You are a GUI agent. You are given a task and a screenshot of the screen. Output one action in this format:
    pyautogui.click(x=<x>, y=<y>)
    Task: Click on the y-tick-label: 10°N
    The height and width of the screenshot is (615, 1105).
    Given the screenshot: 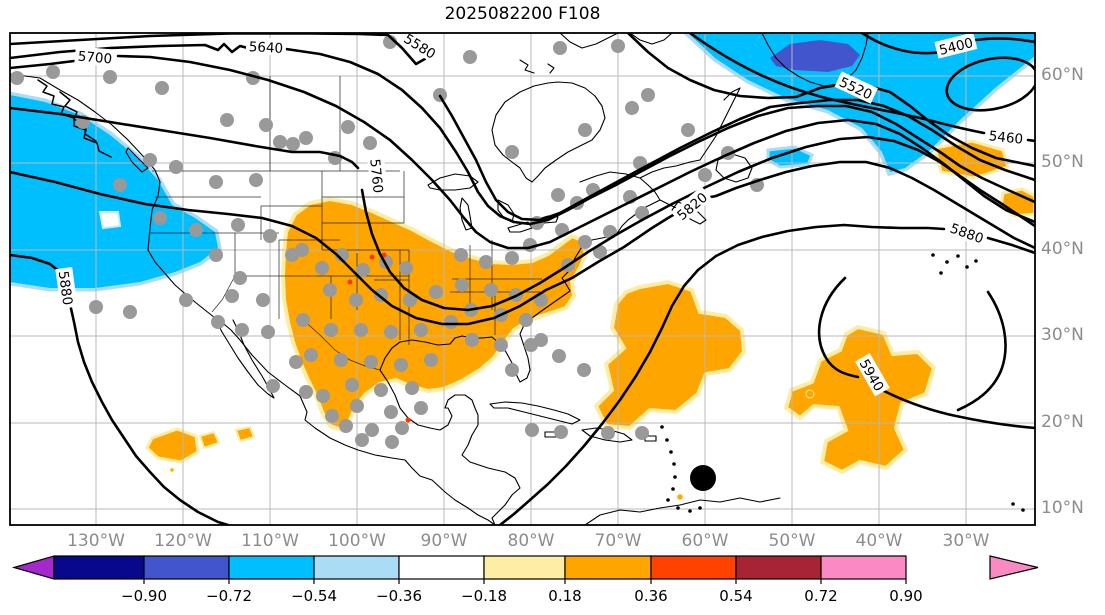 What is the action you would take?
    pyautogui.click(x=1062, y=508)
    